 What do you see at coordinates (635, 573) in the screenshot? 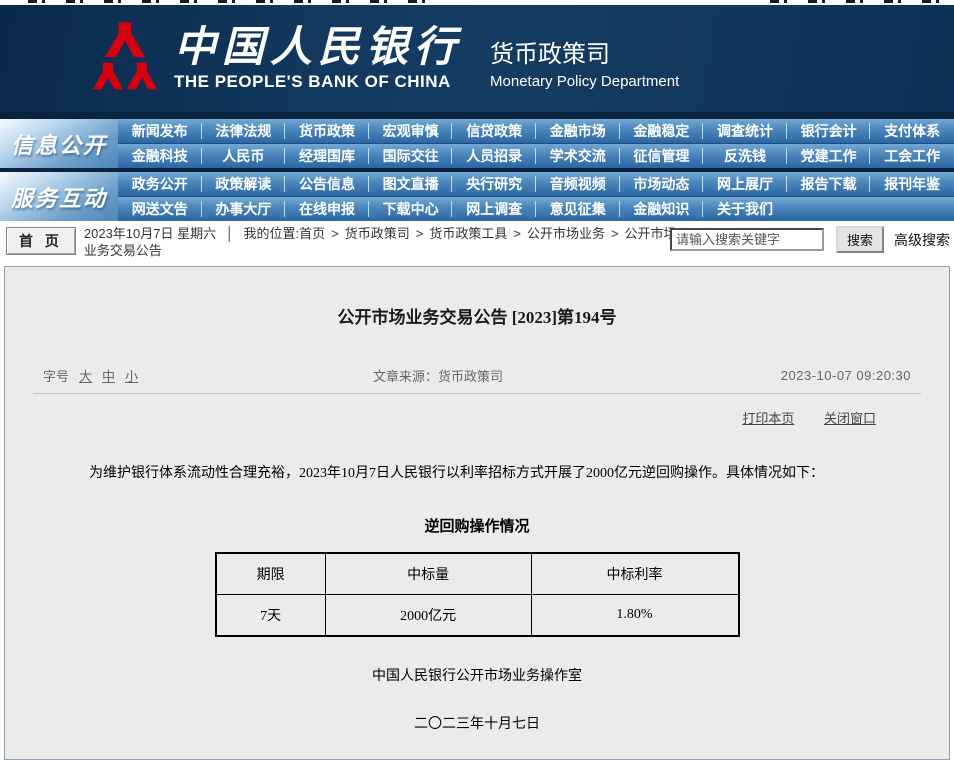
I see `table-header-cell: 中标利率` at bounding box center [635, 573].